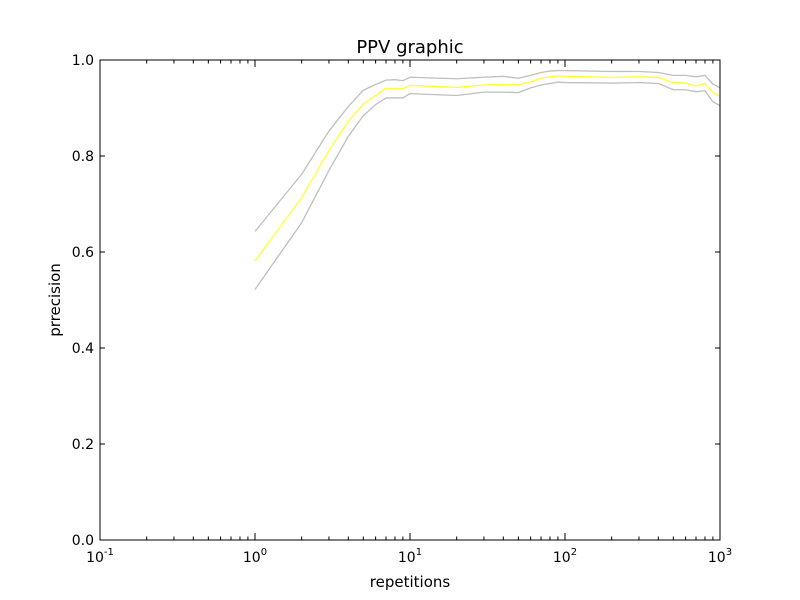 The height and width of the screenshot is (600, 800). Describe the element at coordinates (410, 556) in the screenshot. I see `x-tick-label: 10¹` at that location.